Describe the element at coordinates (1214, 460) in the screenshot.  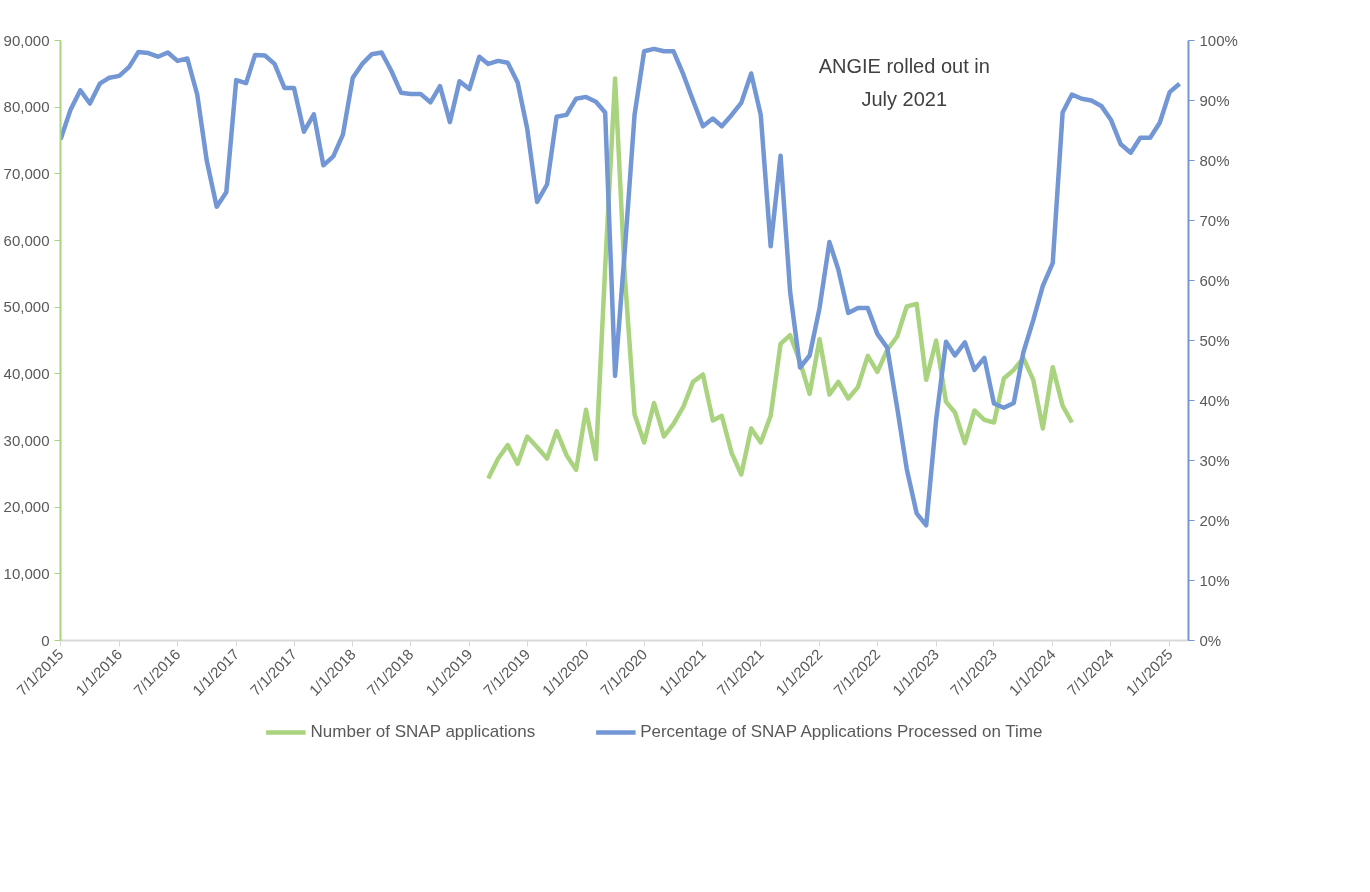
I see `y2-tick-label: 30%` at that location.